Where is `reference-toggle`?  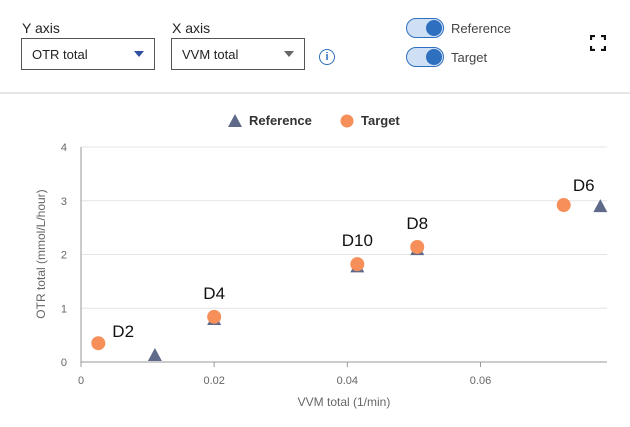 reference-toggle is located at coordinates (425, 28).